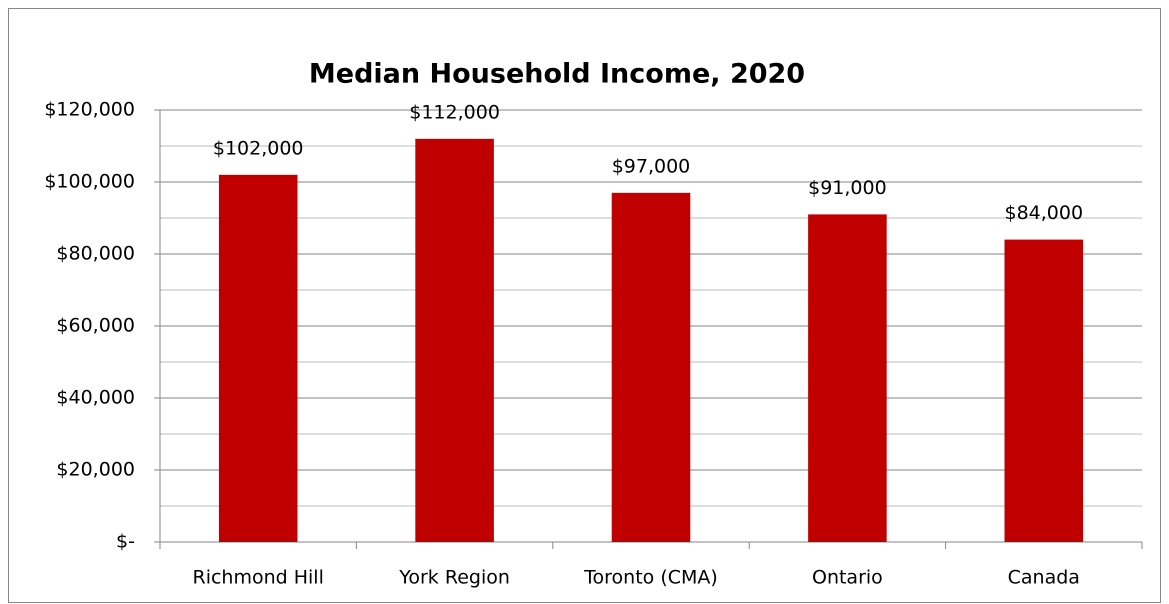 The image size is (1169, 604). I want to click on y-tick-label: $80,000, so click(95, 254).